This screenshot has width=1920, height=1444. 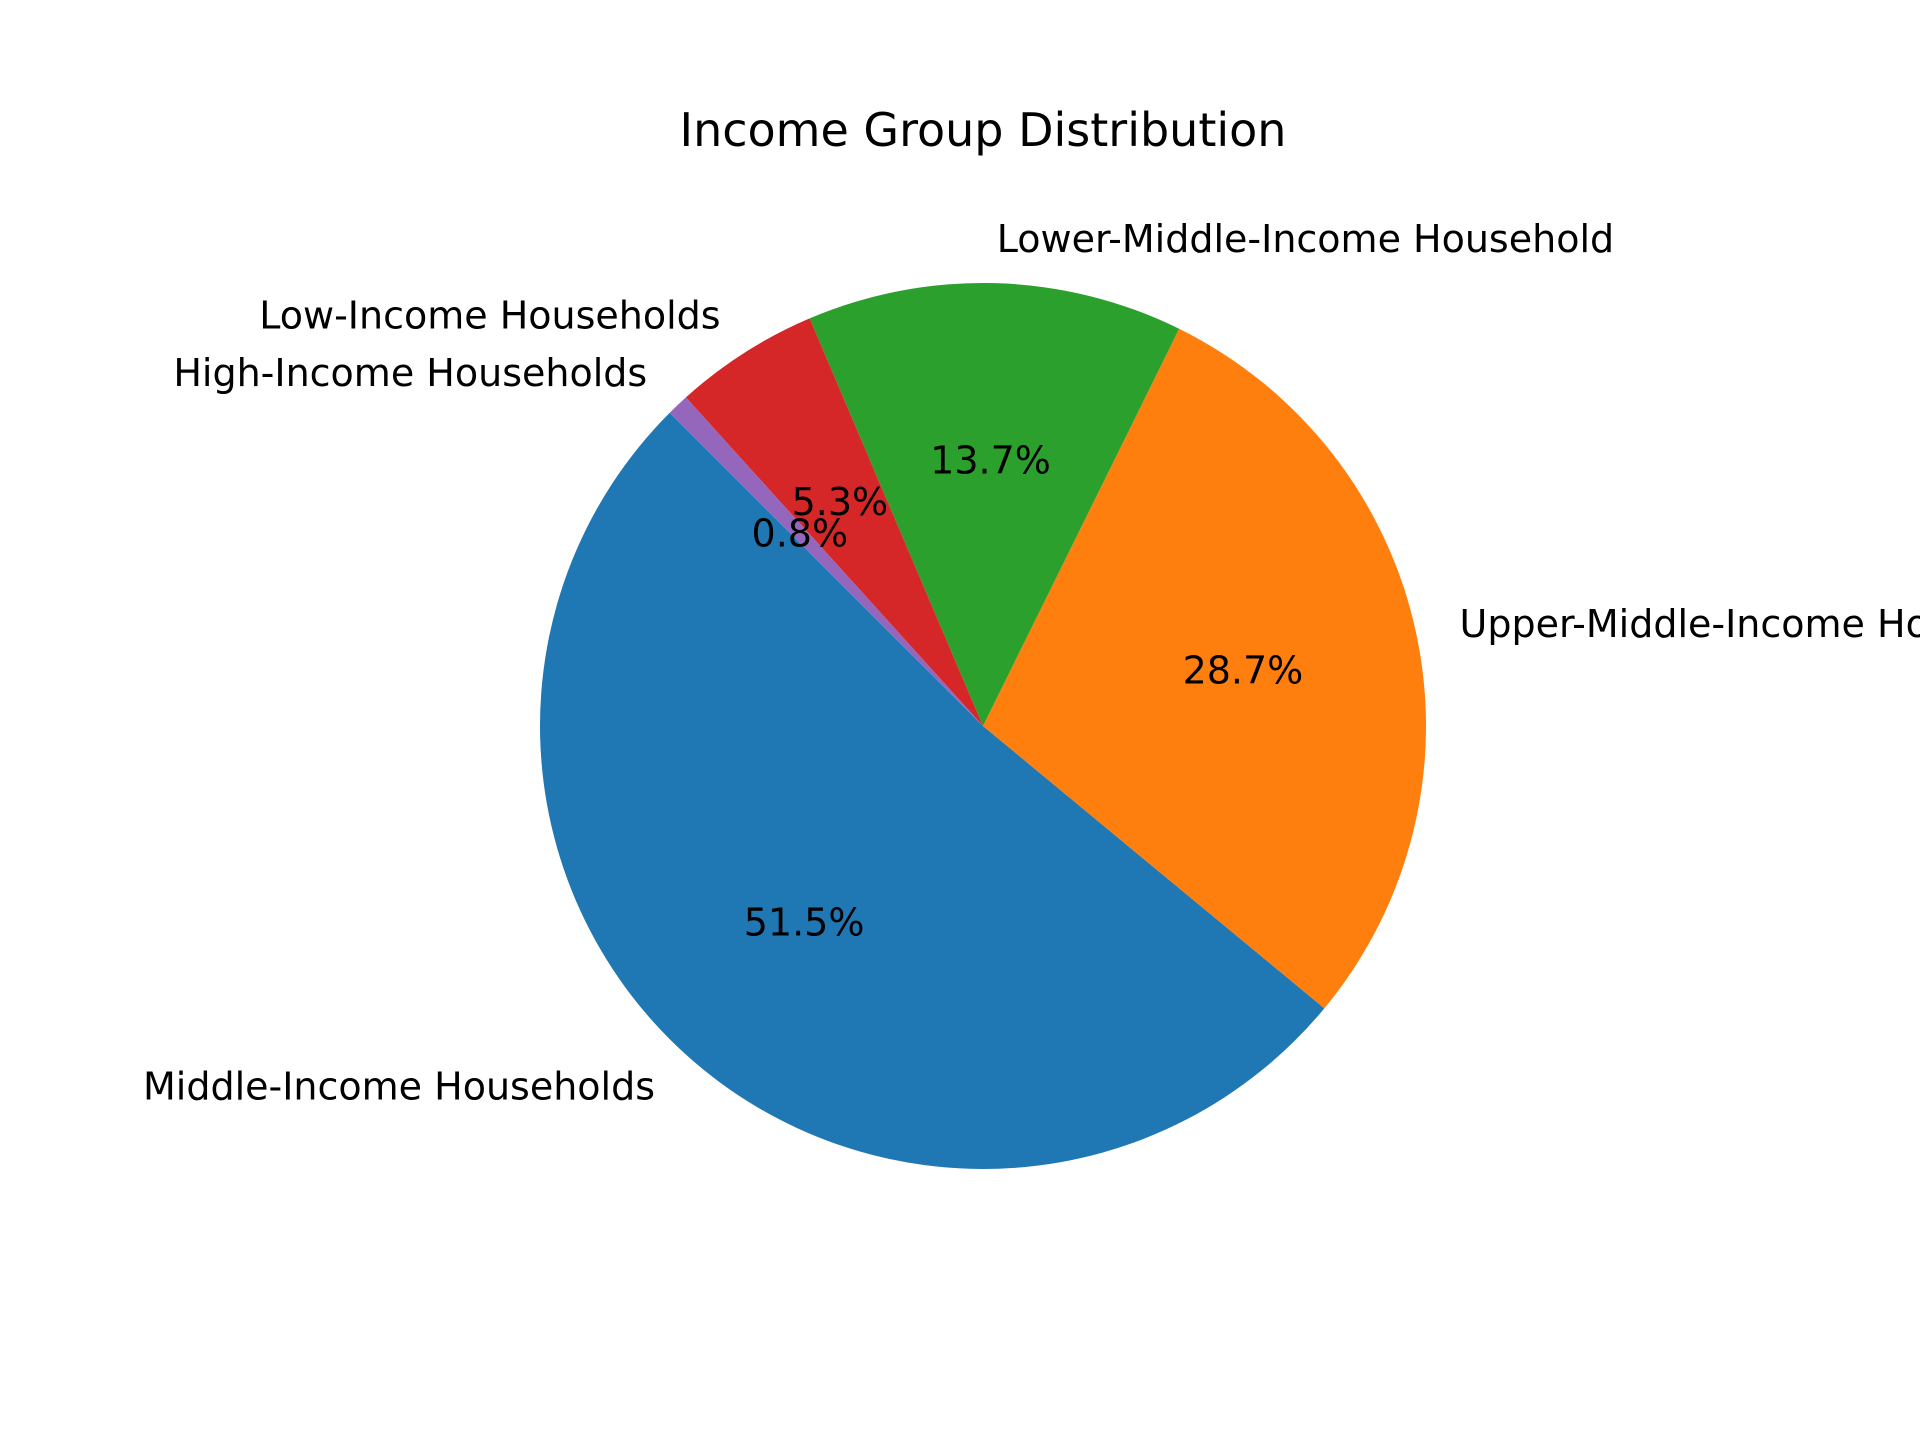 What do you see at coordinates (804, 923) in the screenshot?
I see `pct-label-middle-income-households: 51.5%` at bounding box center [804, 923].